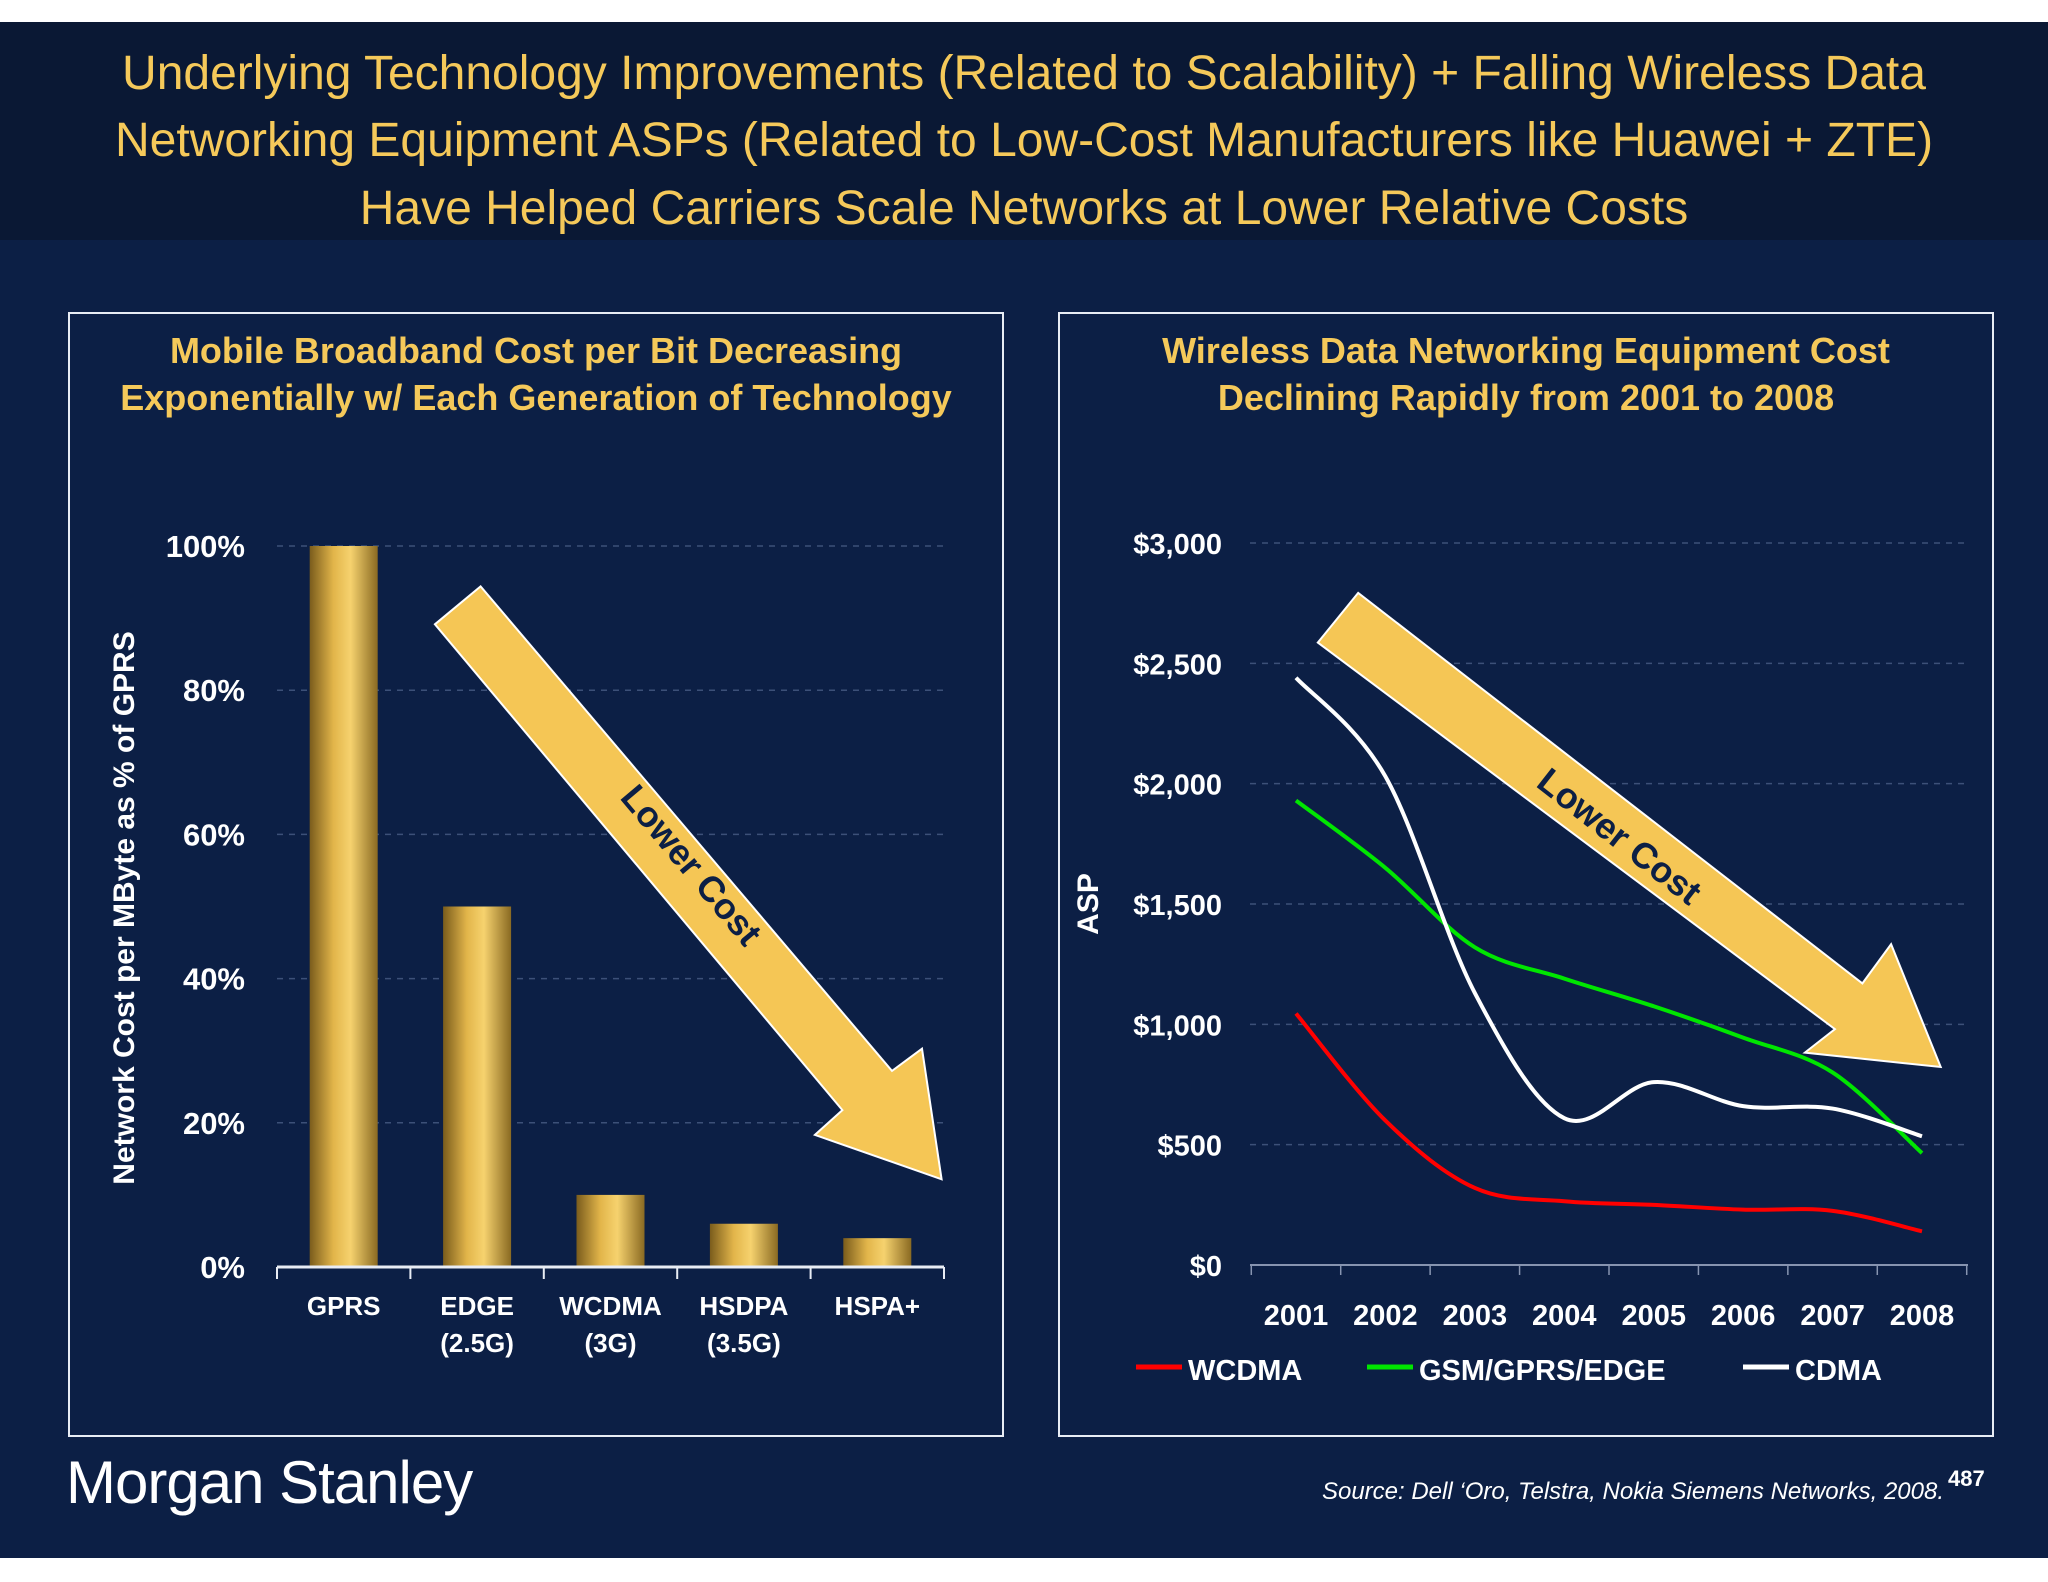 The width and height of the screenshot is (2048, 1582). I want to click on x-tick-label: EDGE, so click(477, 1306).